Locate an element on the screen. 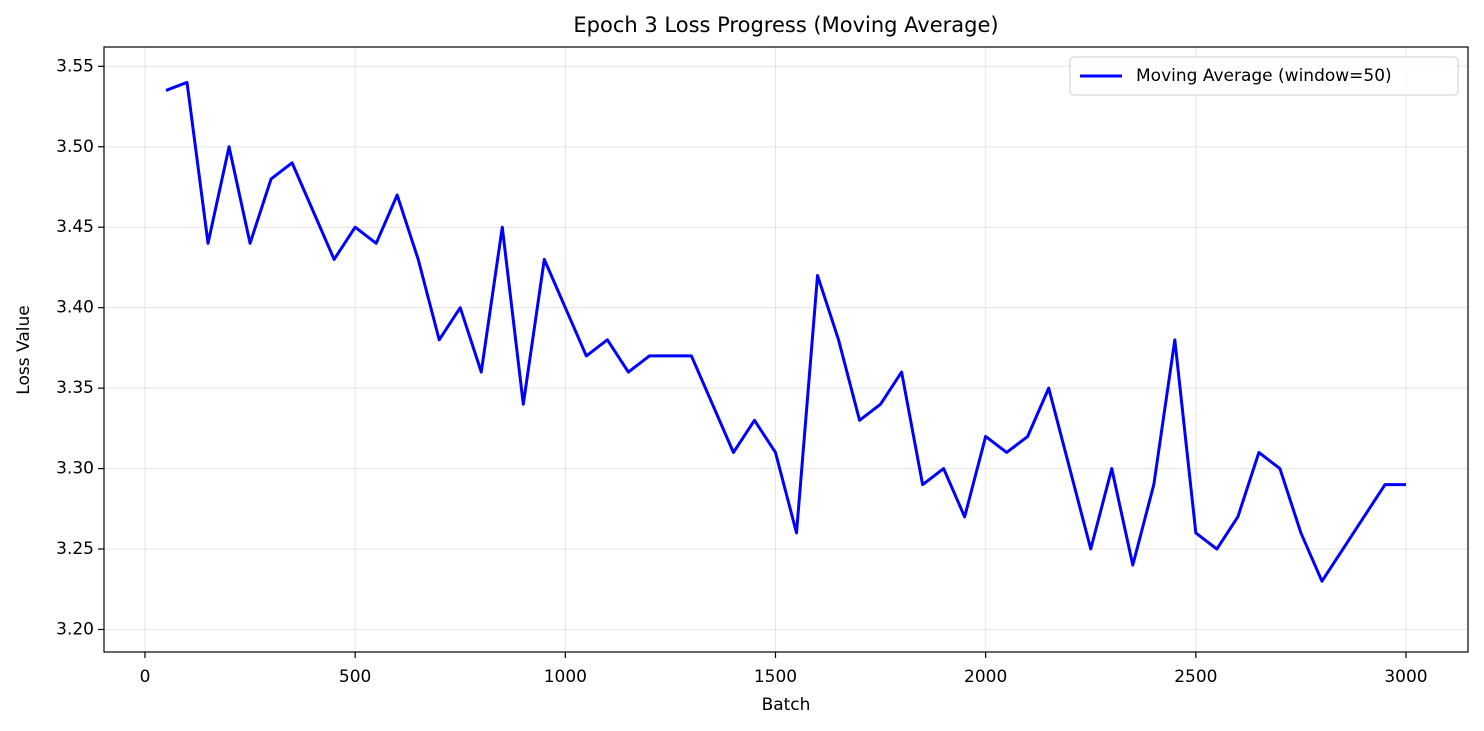  x-tick-label: 2000 is located at coordinates (985, 677).